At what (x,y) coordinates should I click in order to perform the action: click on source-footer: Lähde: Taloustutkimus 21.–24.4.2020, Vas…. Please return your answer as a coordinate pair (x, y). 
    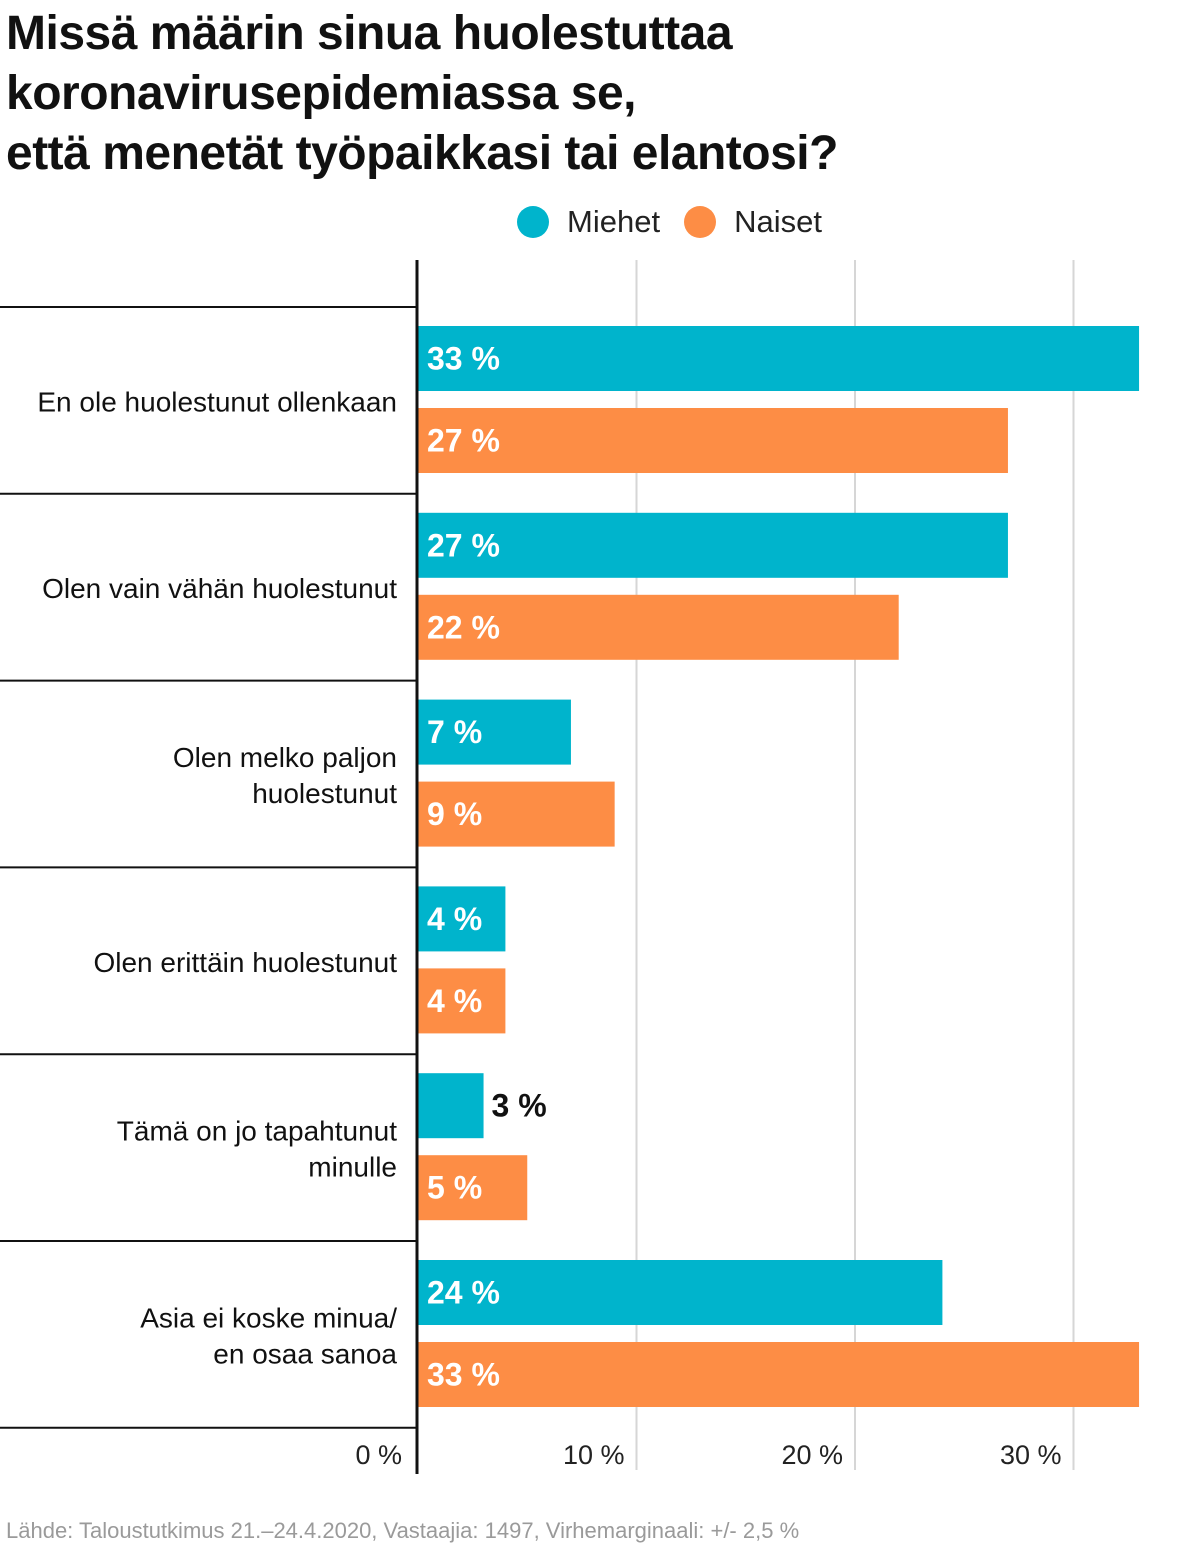
    Looking at the image, I should click on (403, 1530).